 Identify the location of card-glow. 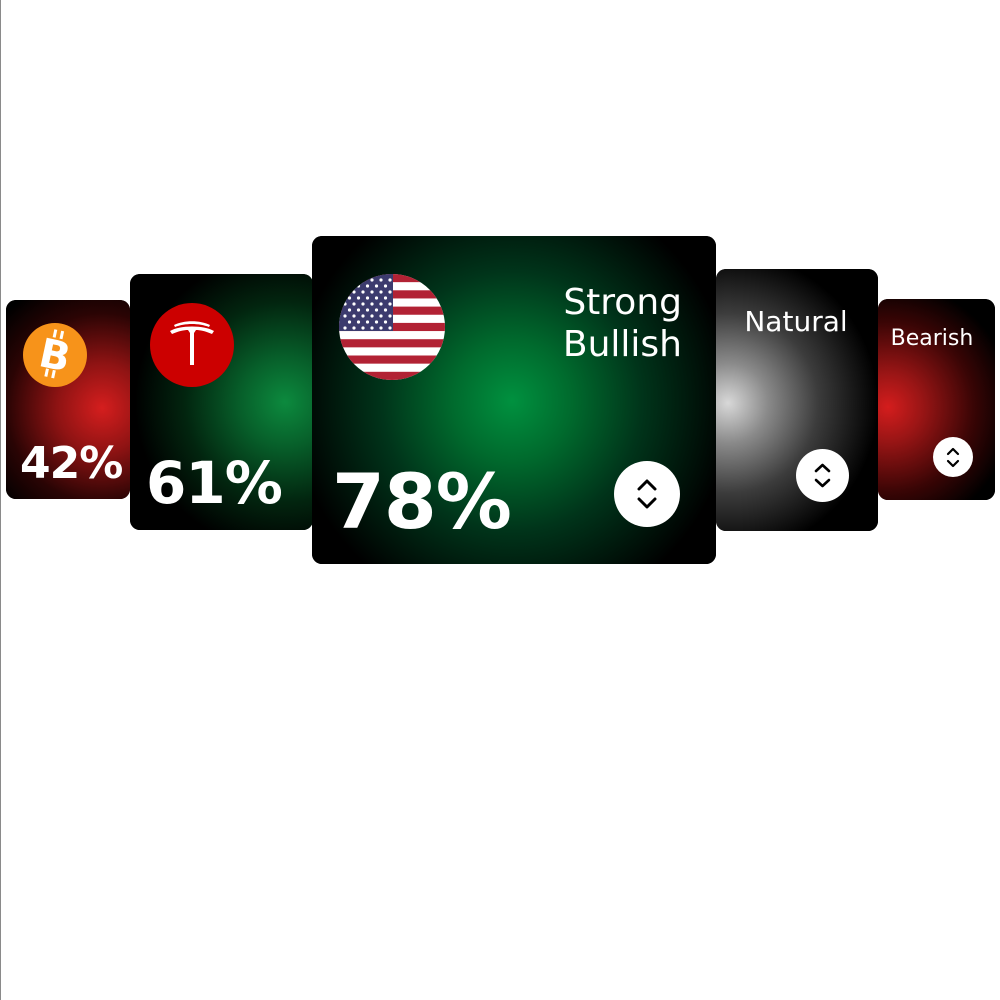
(797, 400).